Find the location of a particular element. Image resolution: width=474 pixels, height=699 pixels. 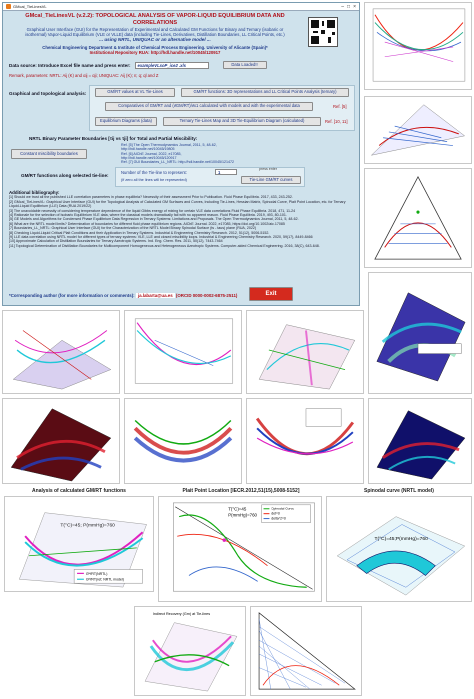

gm-analysis-caption: Analysis of calculated GM/RT functions is located at coordinates (79, 491).